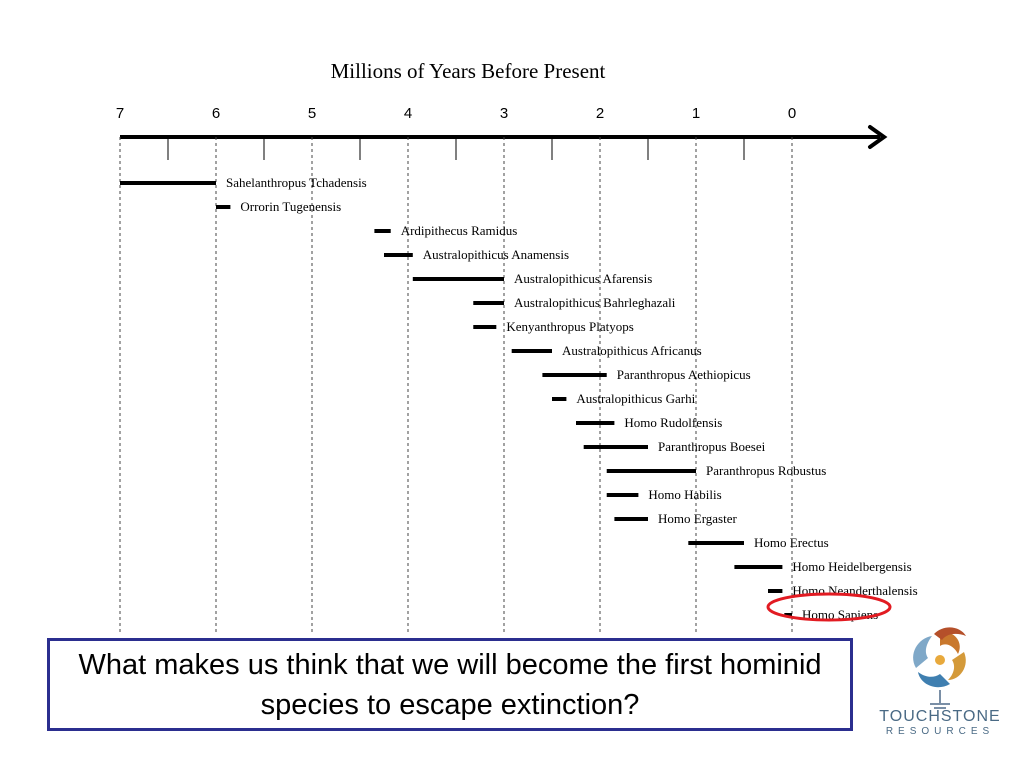 This screenshot has width=1024, height=768. Describe the element at coordinates (496, 254) in the screenshot. I see `species-label: Australopithicus Anamensis` at that location.